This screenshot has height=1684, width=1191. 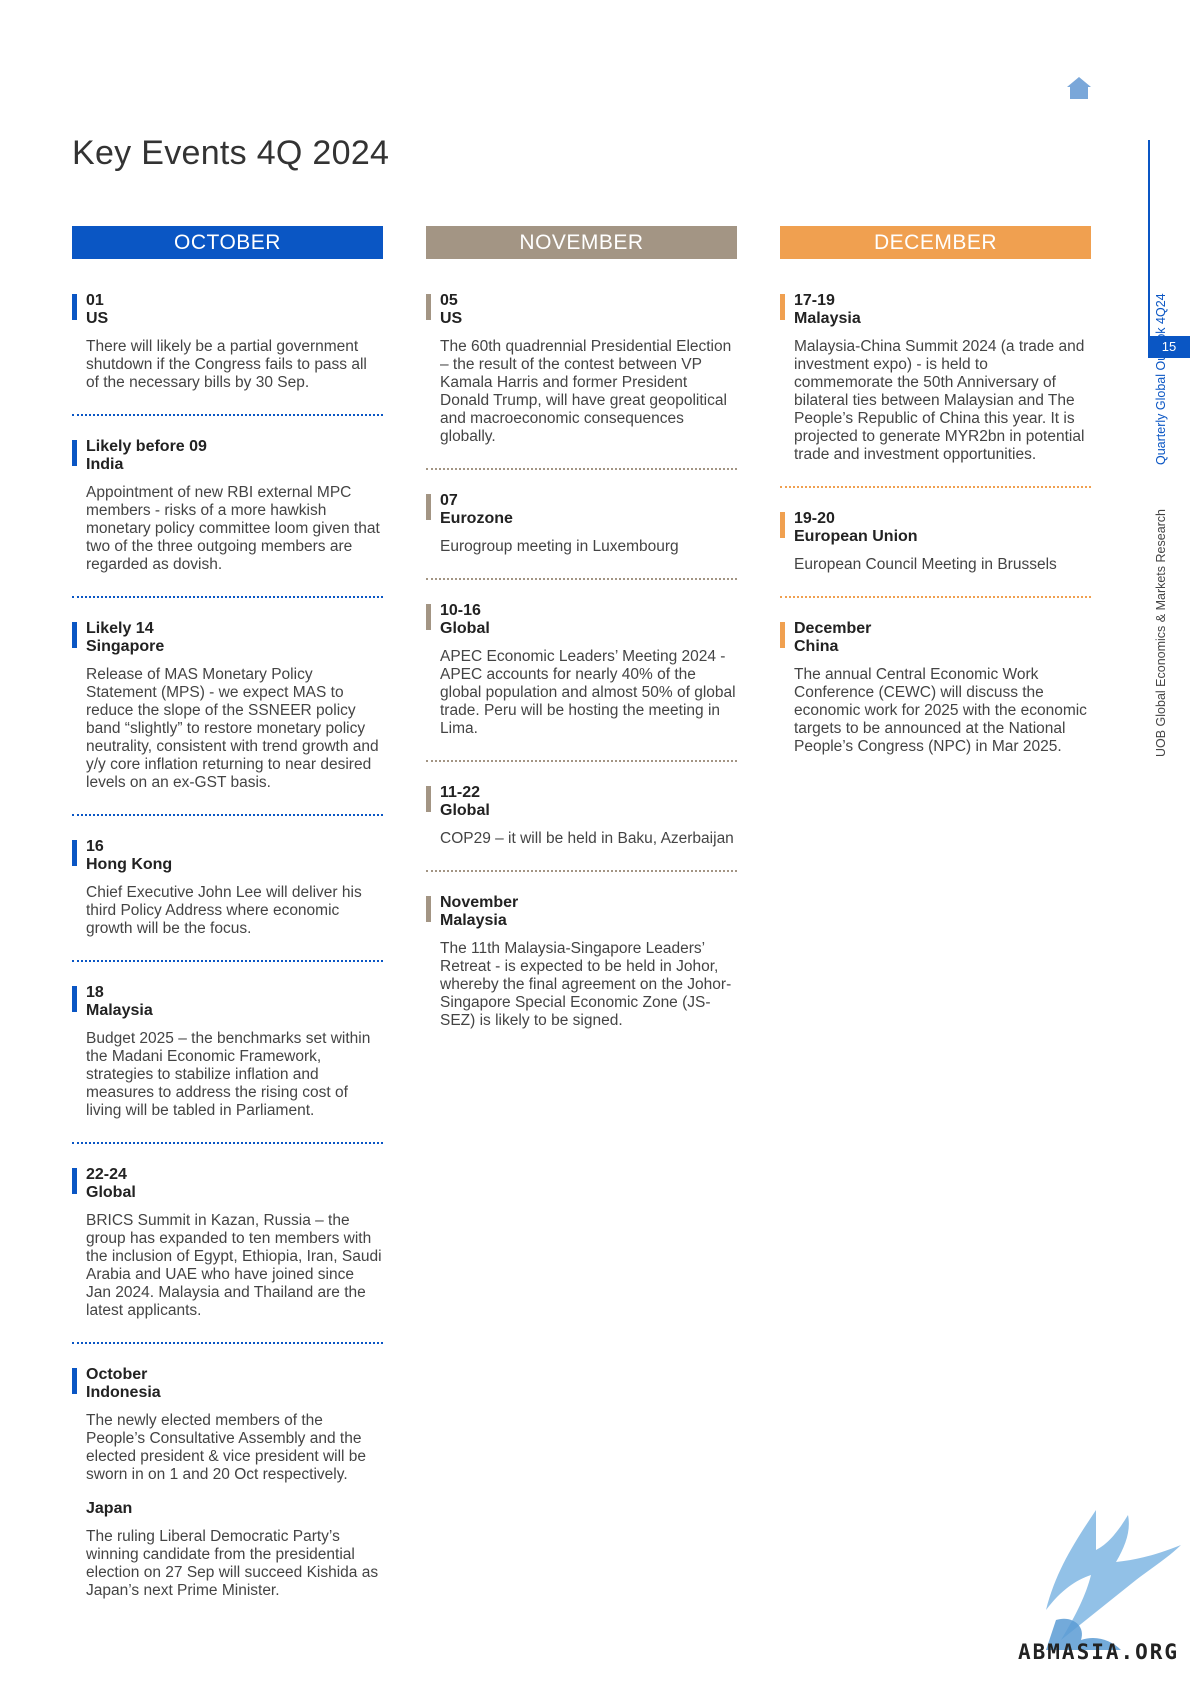 I want to click on event-sub-region: Japan, so click(x=109, y=1508).